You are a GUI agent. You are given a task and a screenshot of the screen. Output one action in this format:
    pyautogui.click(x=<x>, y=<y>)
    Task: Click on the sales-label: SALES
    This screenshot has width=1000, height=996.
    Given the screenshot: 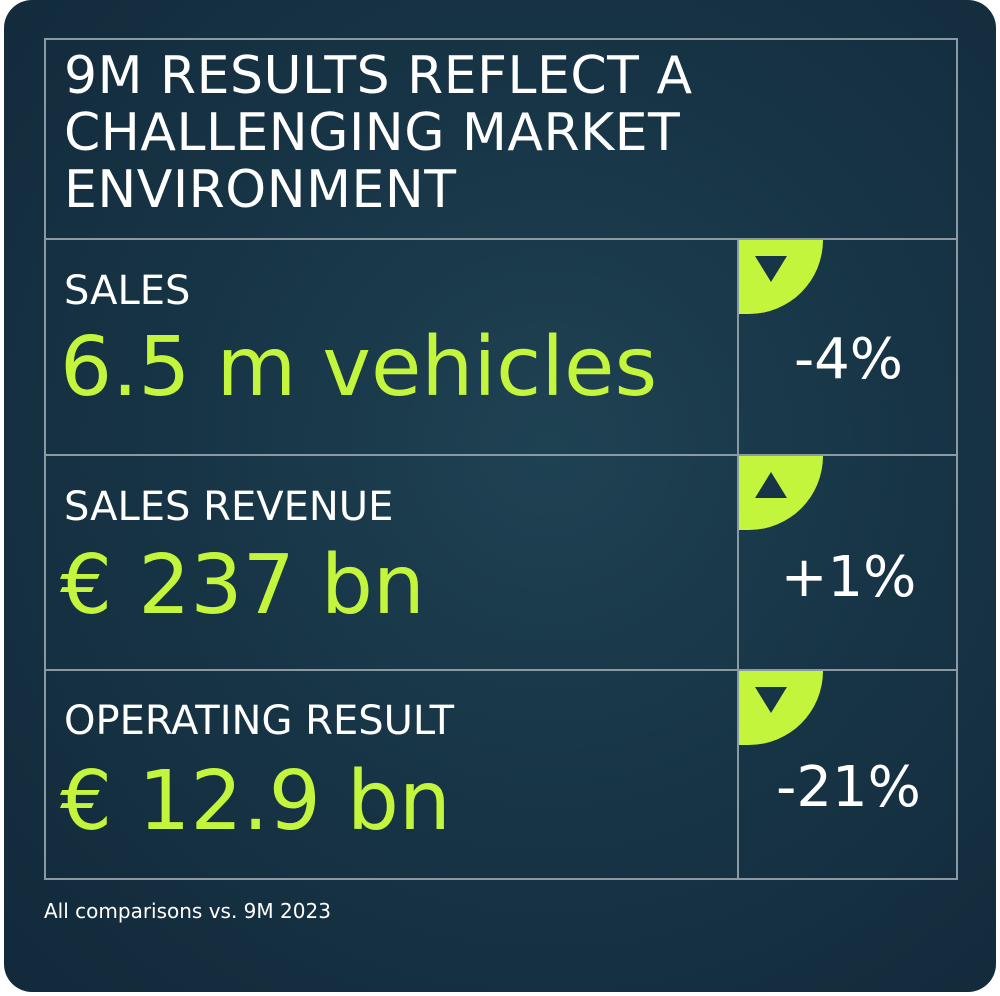 What is the action you would take?
    pyautogui.click(x=127, y=291)
    